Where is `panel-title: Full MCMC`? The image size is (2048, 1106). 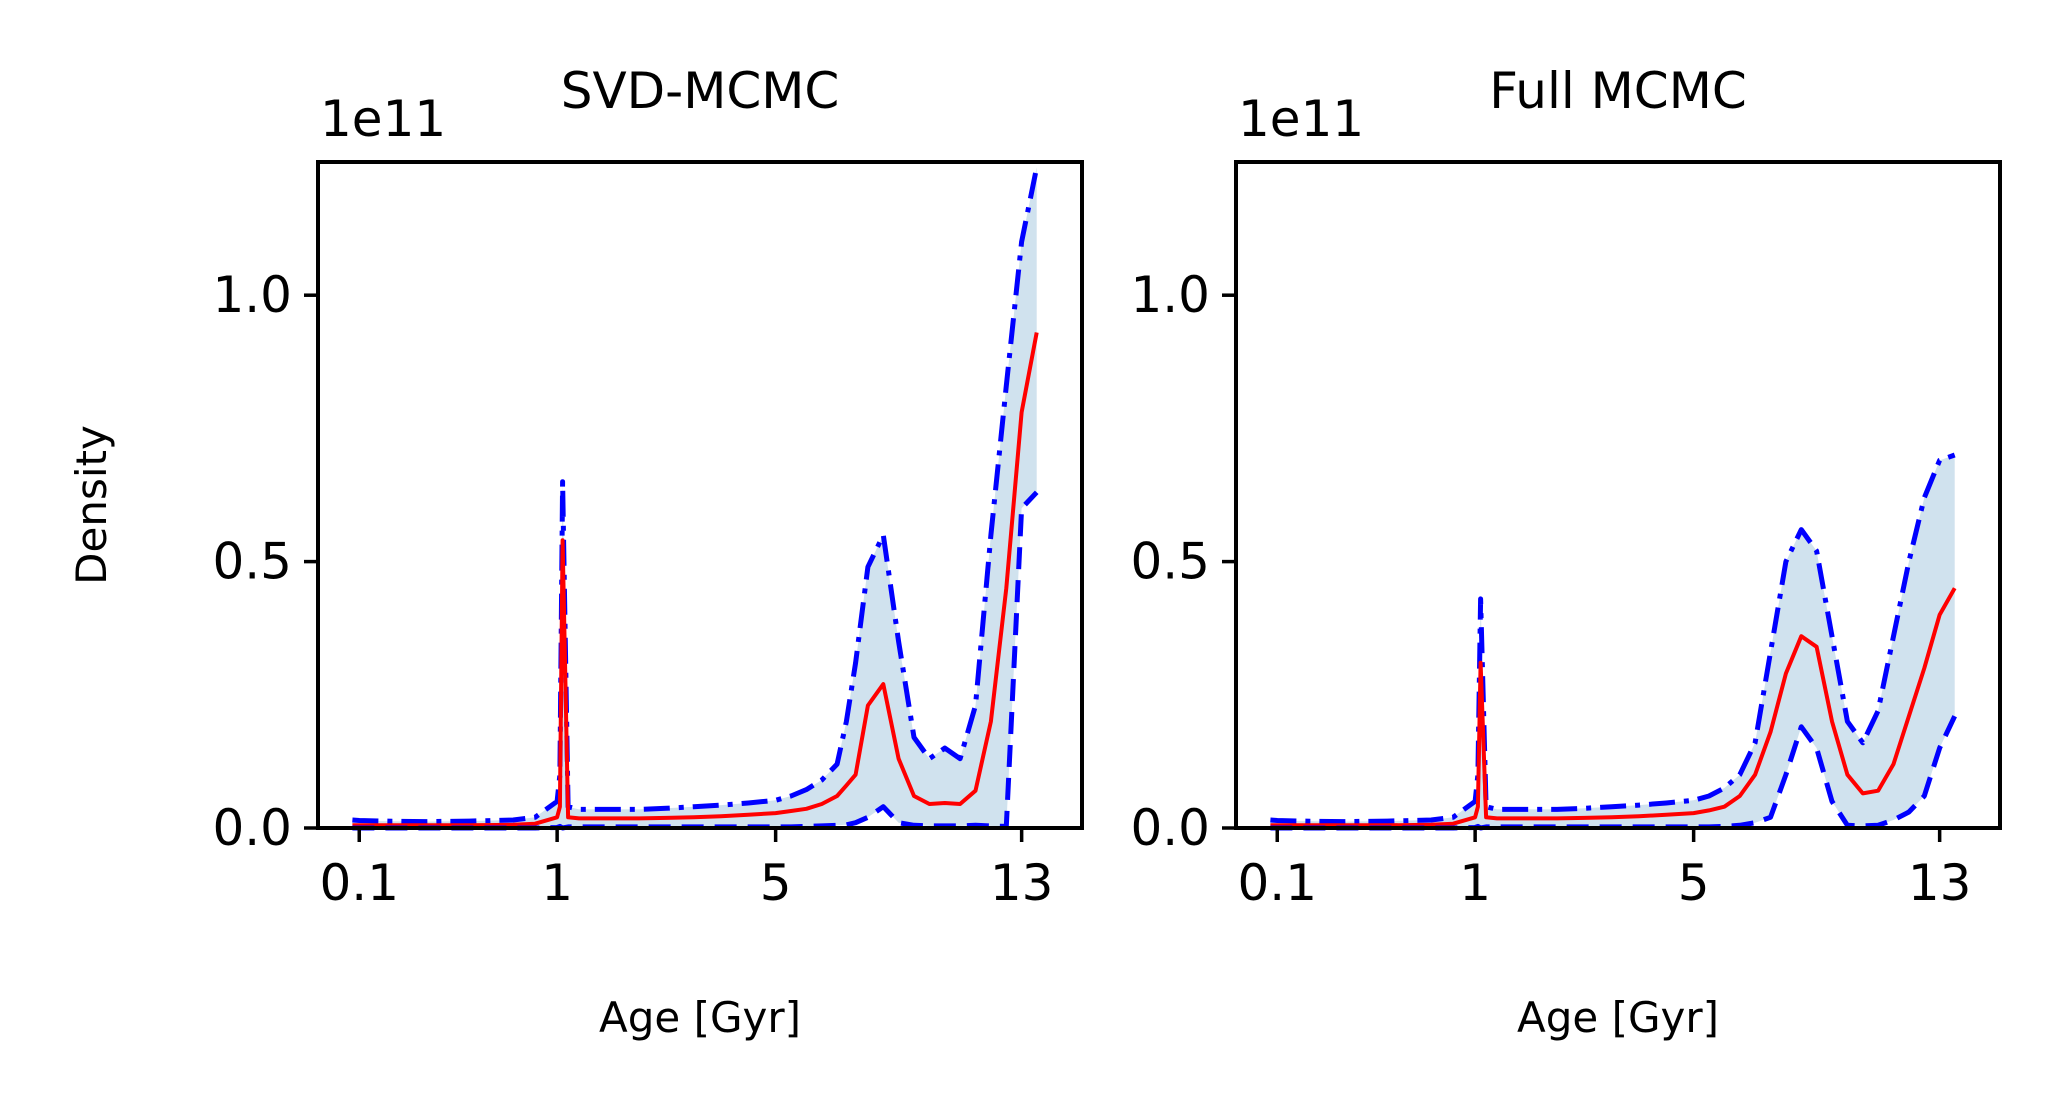
panel-title: Full MCMC is located at coordinates (1618, 91).